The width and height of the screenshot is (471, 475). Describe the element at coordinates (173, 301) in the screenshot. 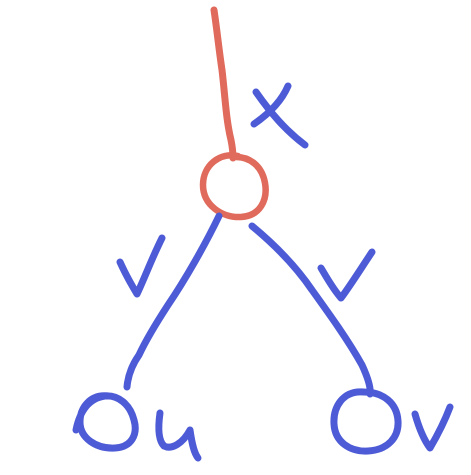

I see `left-edge-line` at that location.